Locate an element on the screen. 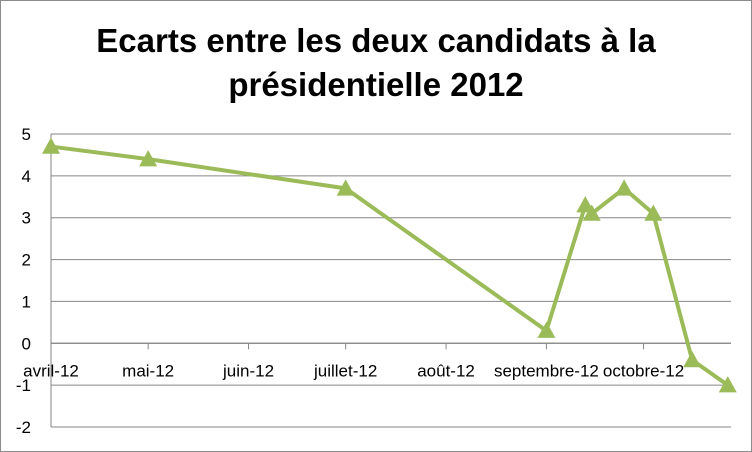 The width and height of the screenshot is (752, 452). x-tick-label: juillet-12 is located at coordinates (345, 370).